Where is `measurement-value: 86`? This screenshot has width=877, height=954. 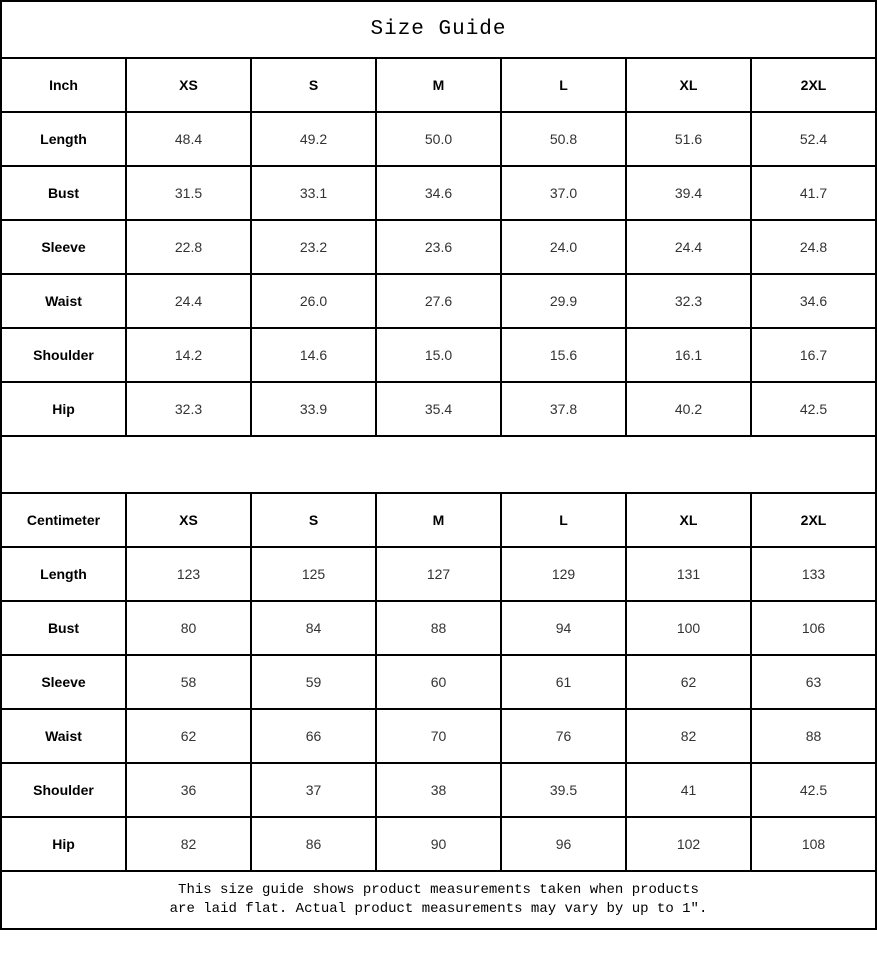
measurement-value: 86 is located at coordinates (313, 844).